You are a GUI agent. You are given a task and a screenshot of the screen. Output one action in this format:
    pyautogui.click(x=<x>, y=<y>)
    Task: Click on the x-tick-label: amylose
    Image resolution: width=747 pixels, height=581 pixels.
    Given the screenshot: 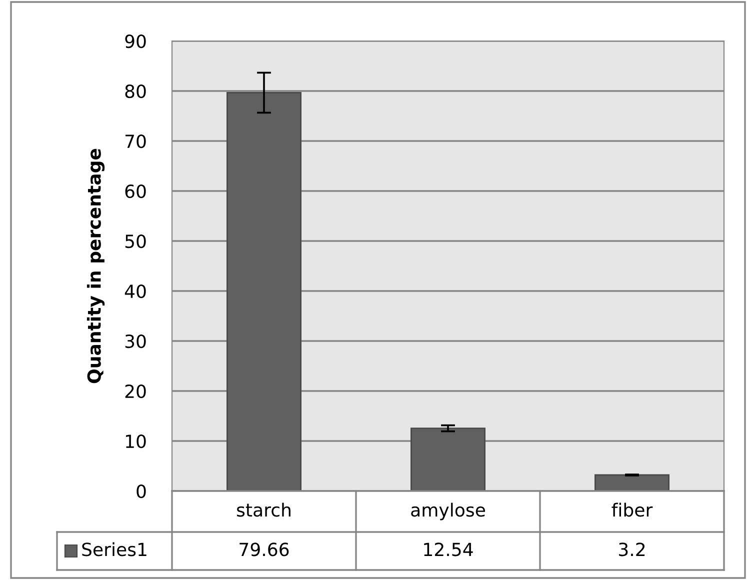 What is the action you would take?
    pyautogui.click(x=448, y=511)
    